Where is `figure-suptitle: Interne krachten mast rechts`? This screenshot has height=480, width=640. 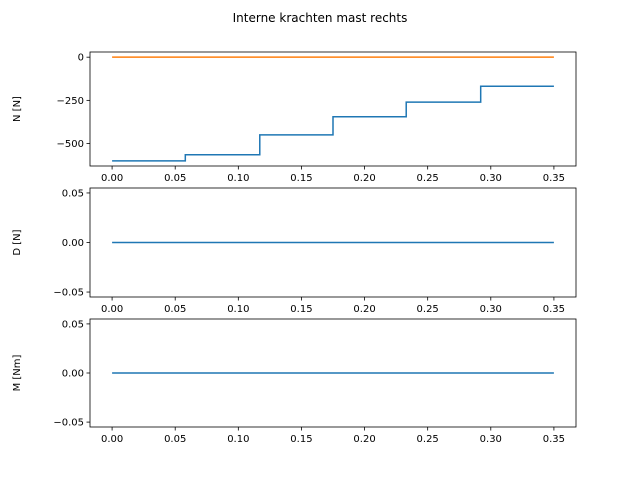
figure-suptitle: Interne krachten mast rechts is located at coordinates (320, 18).